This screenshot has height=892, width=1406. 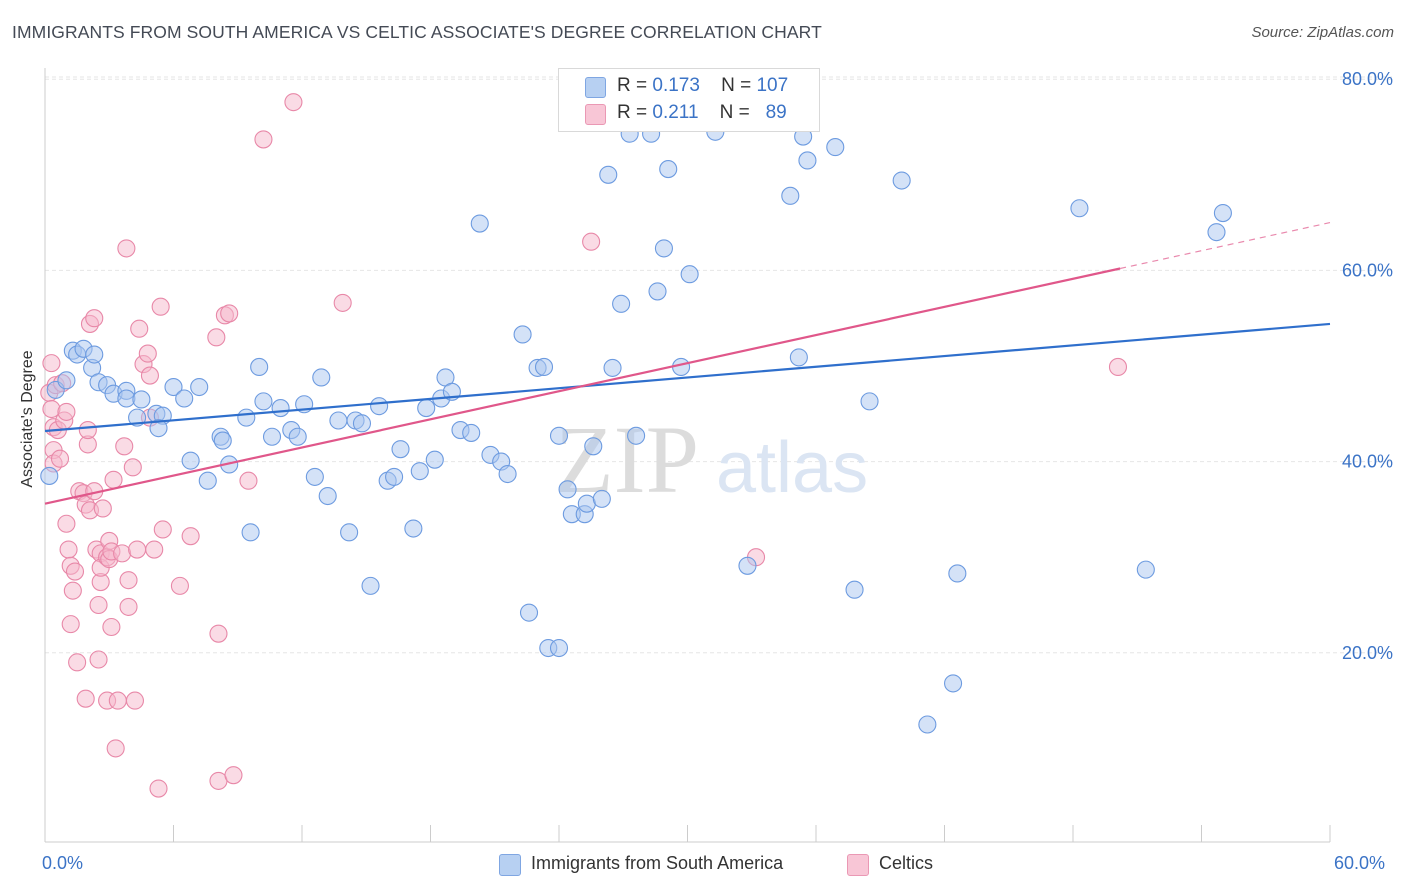 I want to click on watermark-zip: ZIP, so click(x=627, y=459).